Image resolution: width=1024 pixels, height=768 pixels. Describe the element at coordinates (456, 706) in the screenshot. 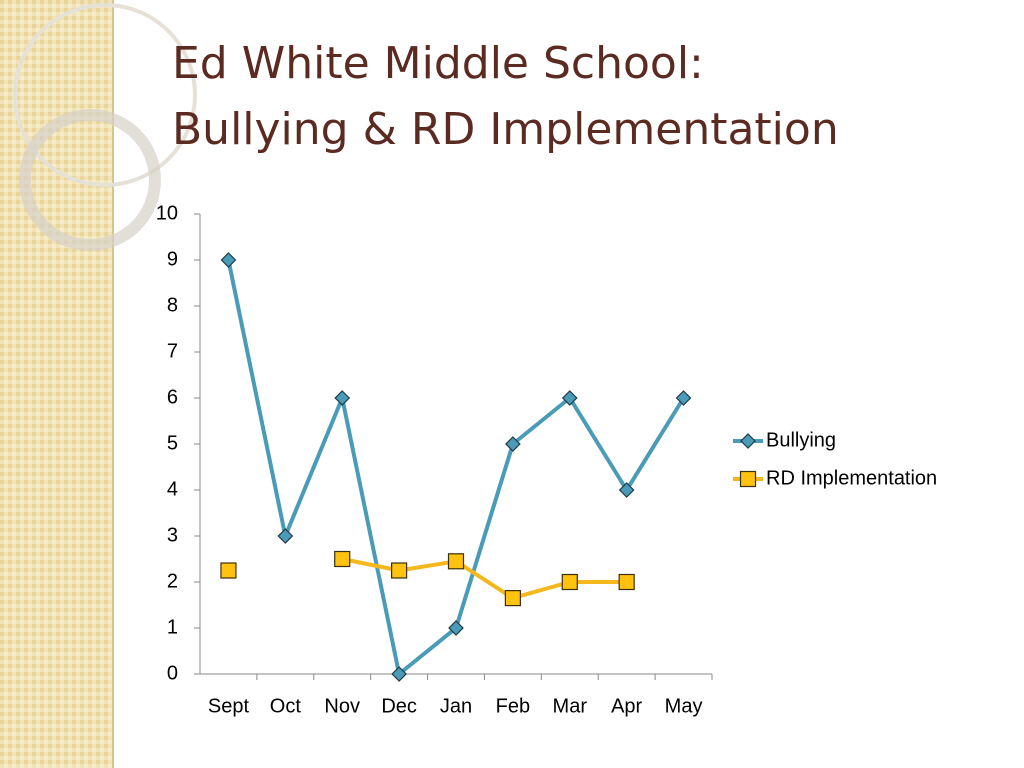

I see `x-tick-label: Jan` at that location.